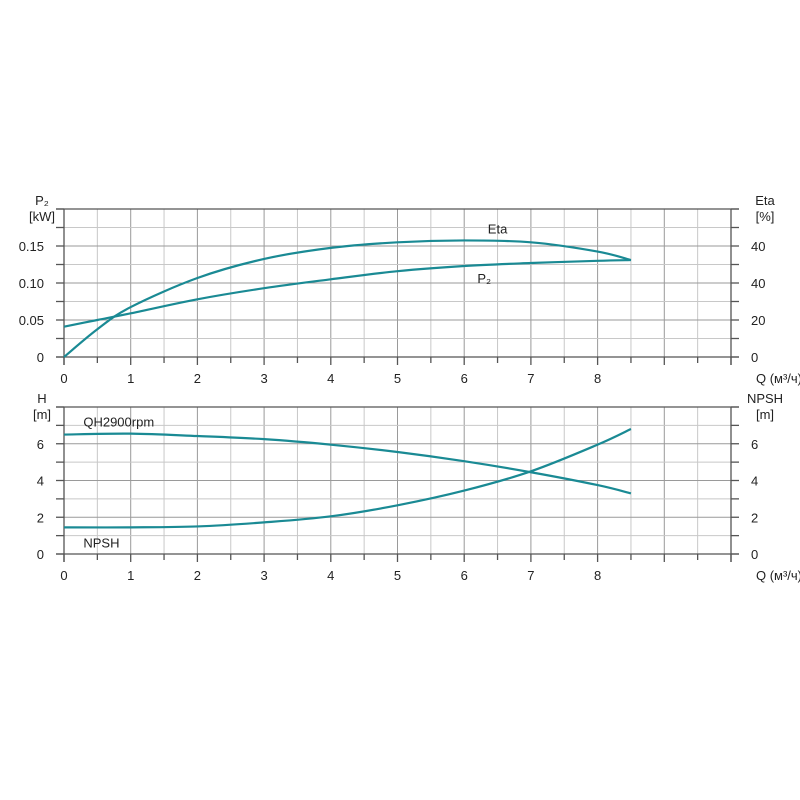 The height and width of the screenshot is (800, 800). I want to click on y-left-axis-label: [m], so click(42, 414).